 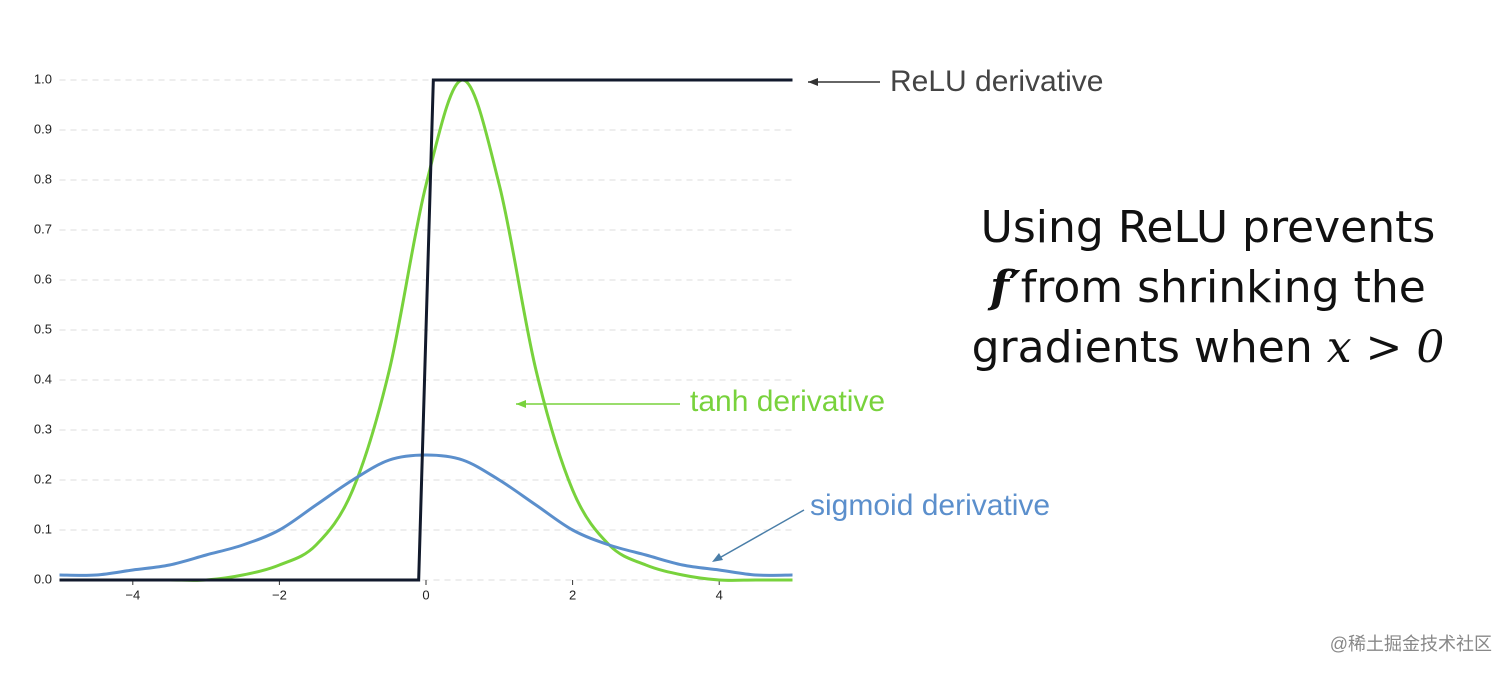 I want to click on y-tick-label: 1.0, so click(x=43, y=78).